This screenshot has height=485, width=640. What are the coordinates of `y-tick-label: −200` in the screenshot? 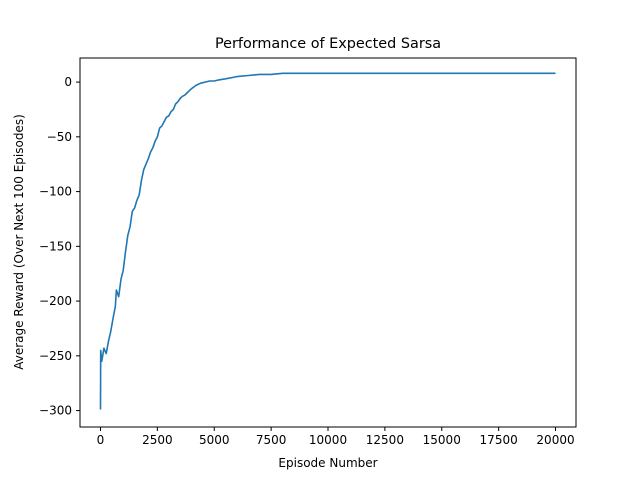 It's located at (55, 301).